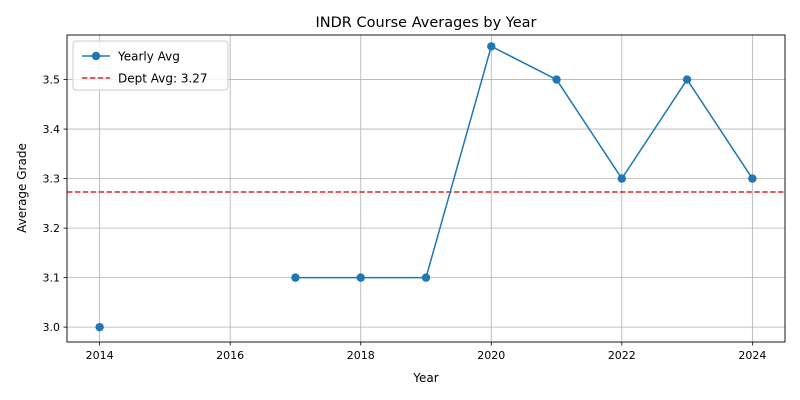 This screenshot has width=800, height=400. I want to click on x-tick-label: 2016, so click(230, 355).